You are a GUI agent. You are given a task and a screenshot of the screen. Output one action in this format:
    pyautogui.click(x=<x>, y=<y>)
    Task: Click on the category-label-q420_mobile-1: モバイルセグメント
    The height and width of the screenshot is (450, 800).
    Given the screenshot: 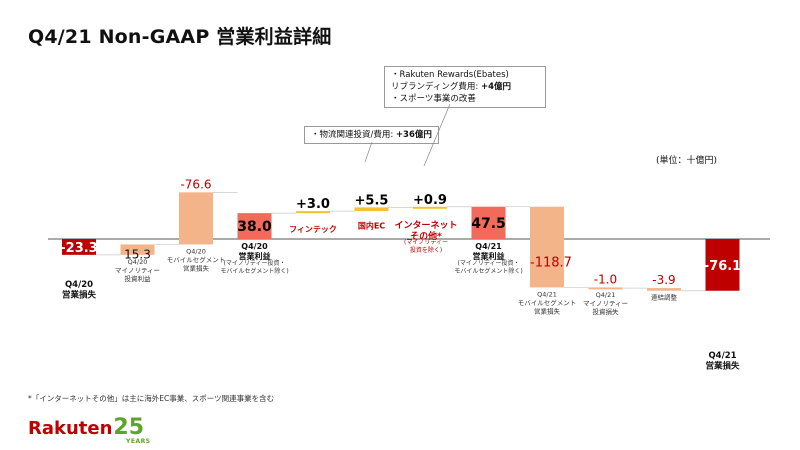 What is the action you would take?
    pyautogui.click(x=196, y=259)
    